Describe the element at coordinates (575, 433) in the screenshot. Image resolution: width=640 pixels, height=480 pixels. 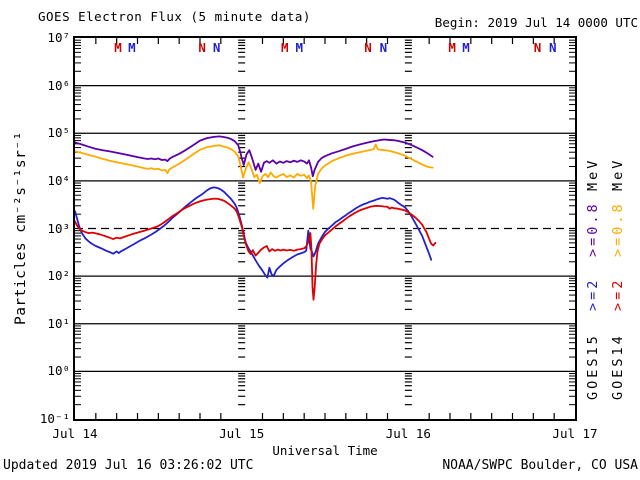
I see `x-tick-label: Jul 17` at that location.